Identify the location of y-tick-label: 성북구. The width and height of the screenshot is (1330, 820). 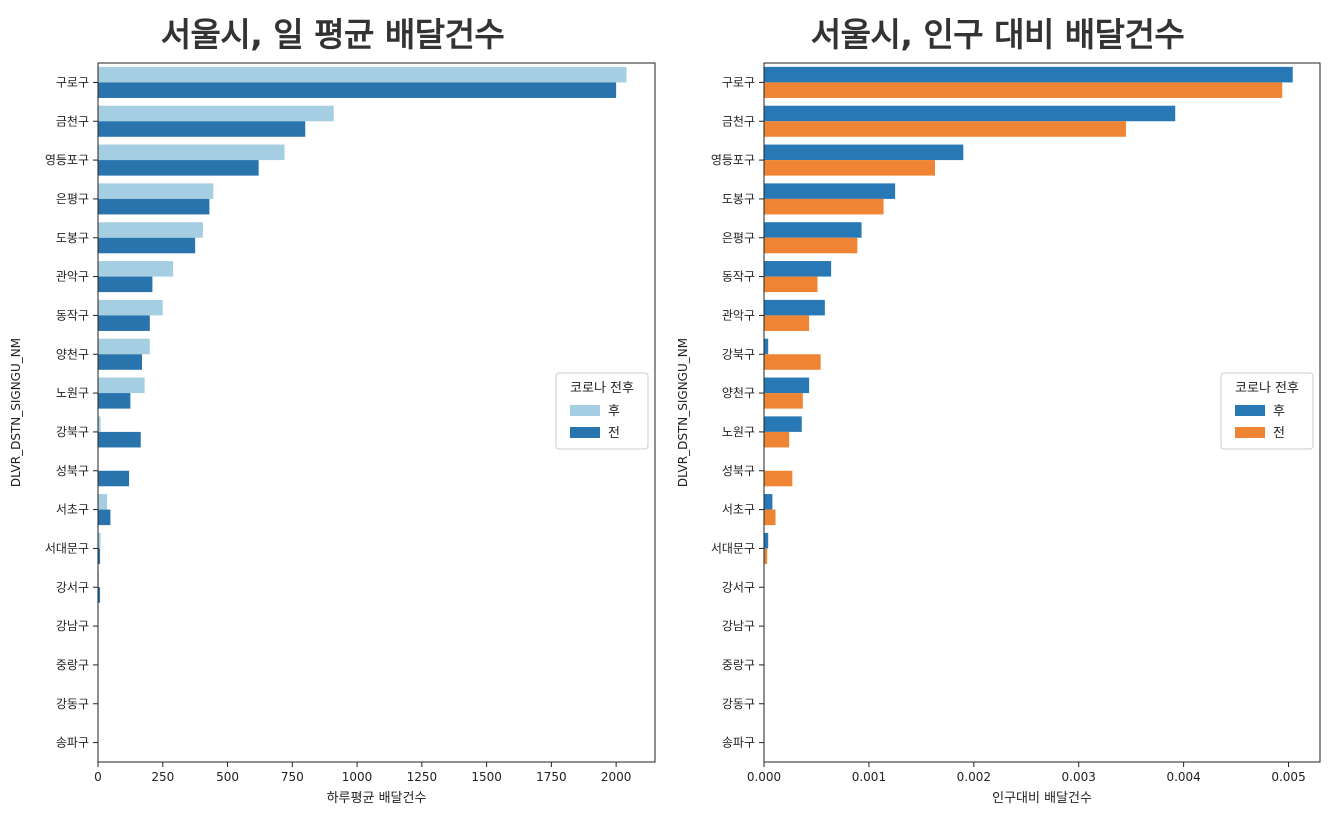
(72, 471).